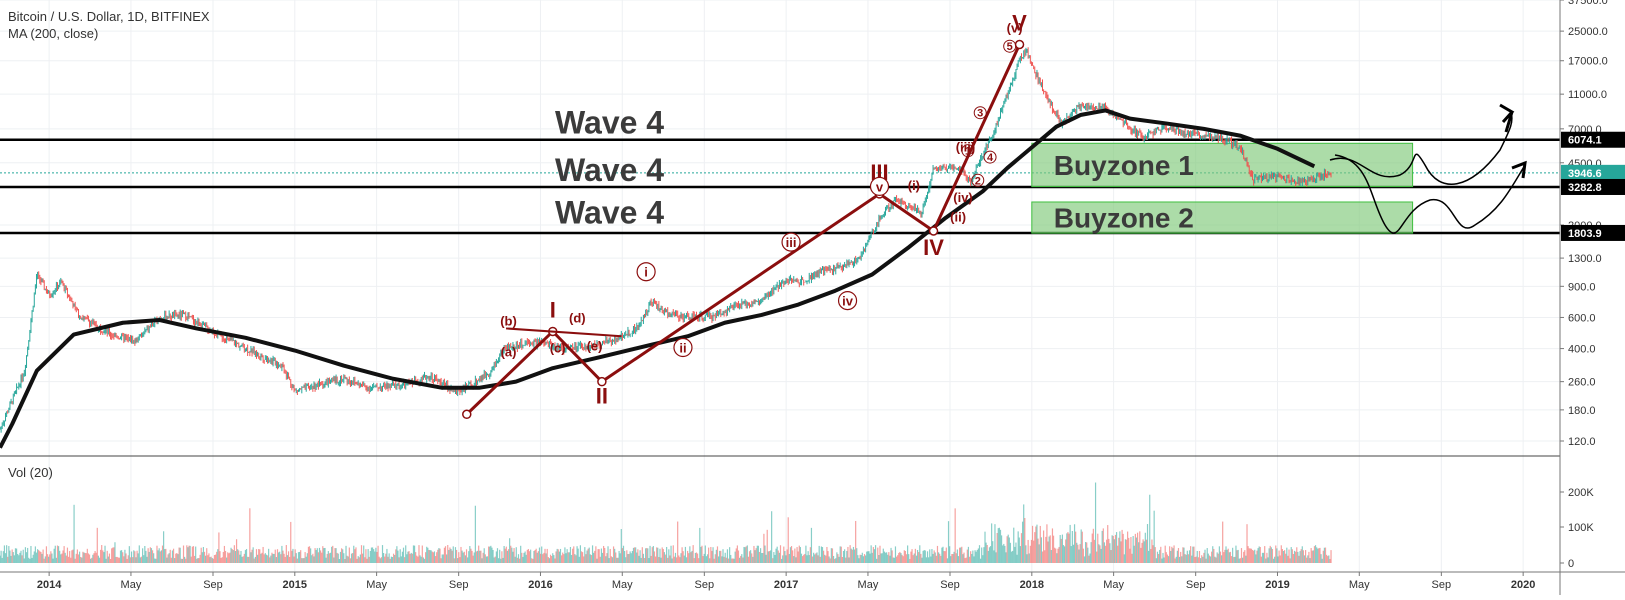 The width and height of the screenshot is (1625, 600). I want to click on y-tick-label: 25000.0, so click(1588, 32).